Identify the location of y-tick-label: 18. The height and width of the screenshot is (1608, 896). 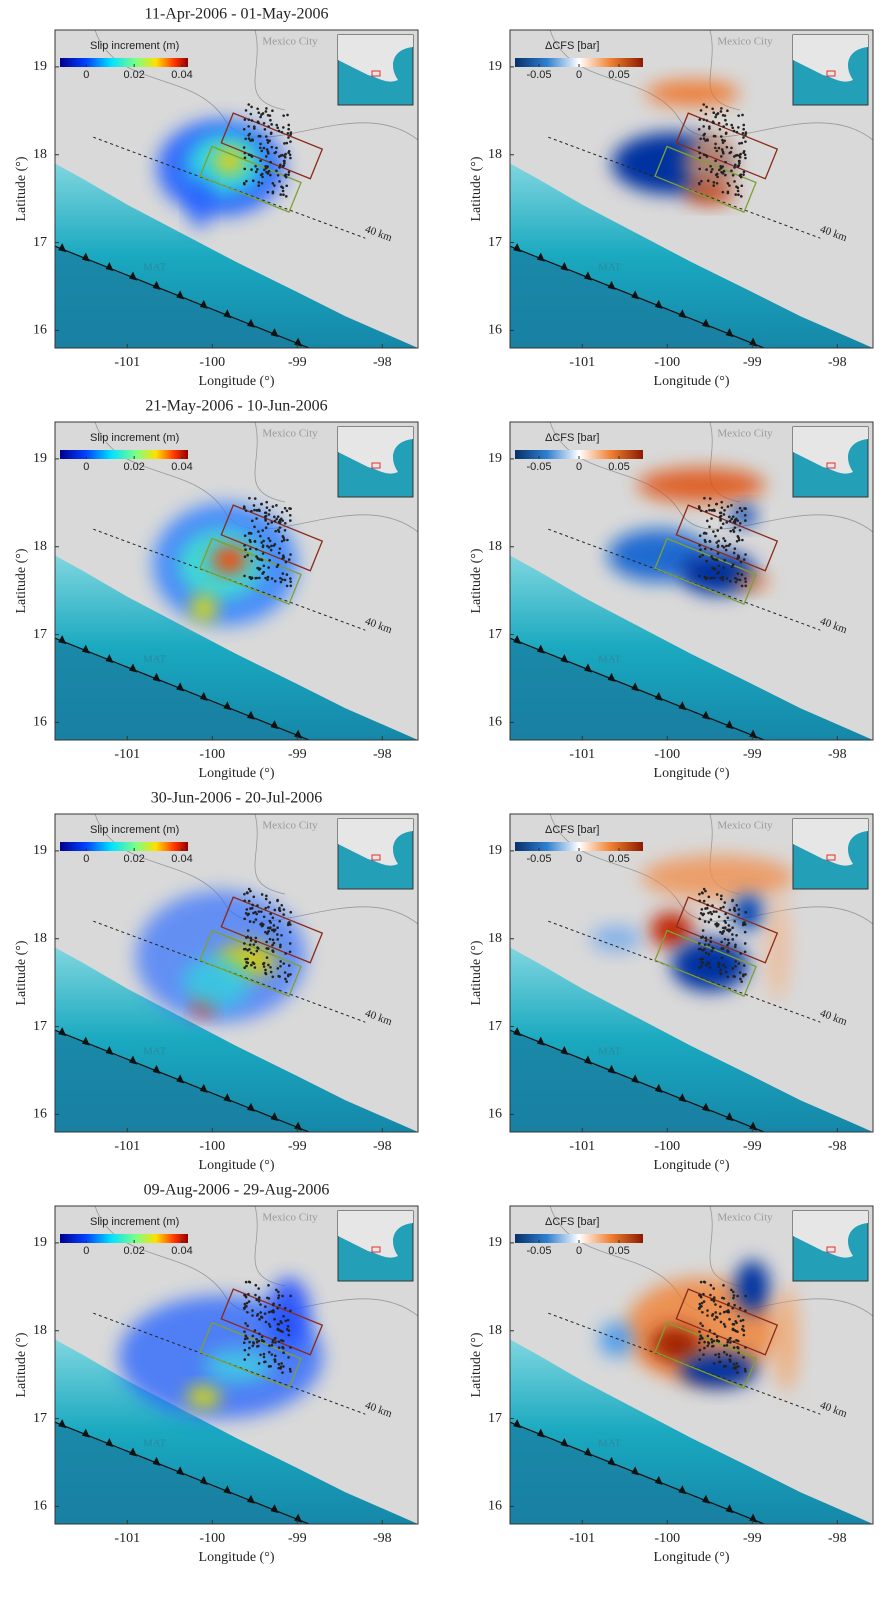
(495, 154).